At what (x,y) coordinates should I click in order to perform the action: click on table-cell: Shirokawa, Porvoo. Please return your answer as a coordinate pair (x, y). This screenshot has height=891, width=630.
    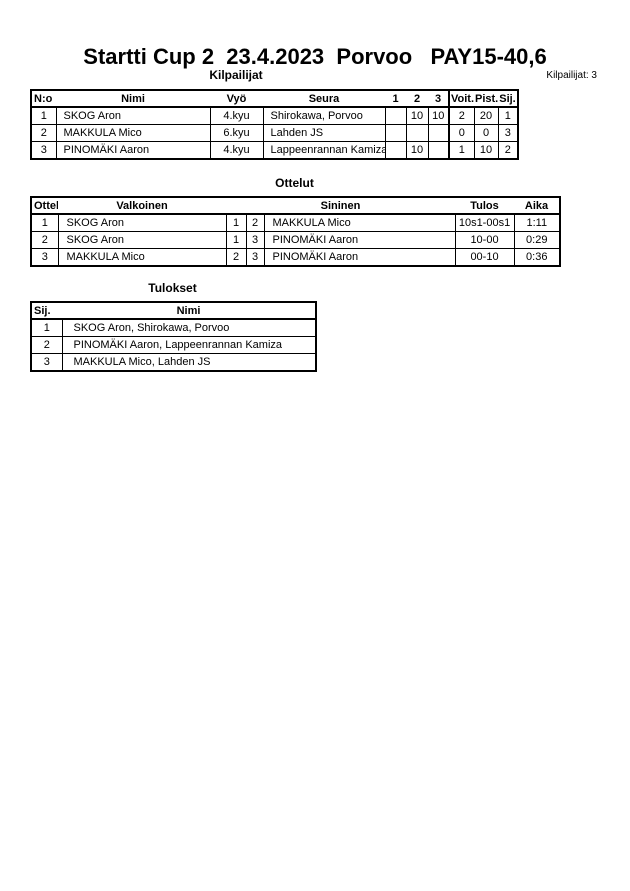
    Looking at the image, I should click on (324, 115).